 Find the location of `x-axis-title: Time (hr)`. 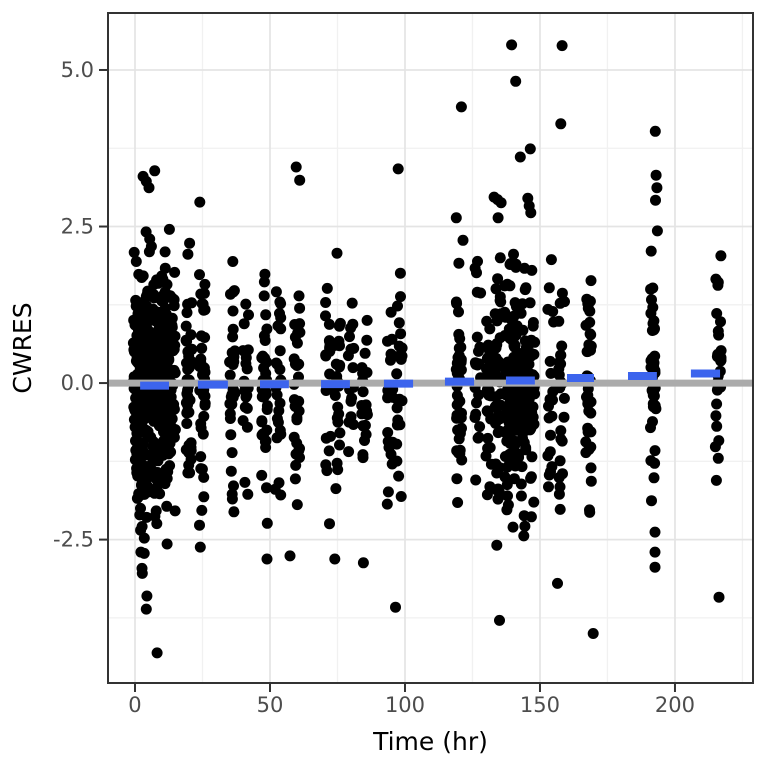

x-axis-title: Time (hr) is located at coordinates (430, 741).